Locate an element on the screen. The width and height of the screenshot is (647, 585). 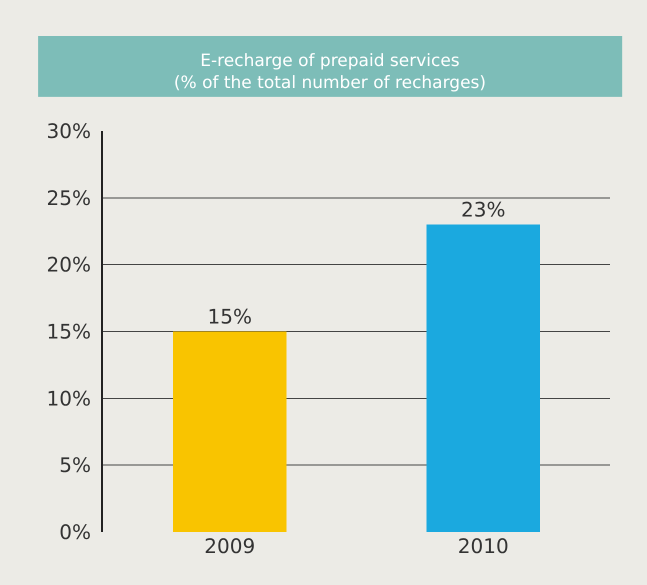
data-label: 23% is located at coordinates (483, 210).